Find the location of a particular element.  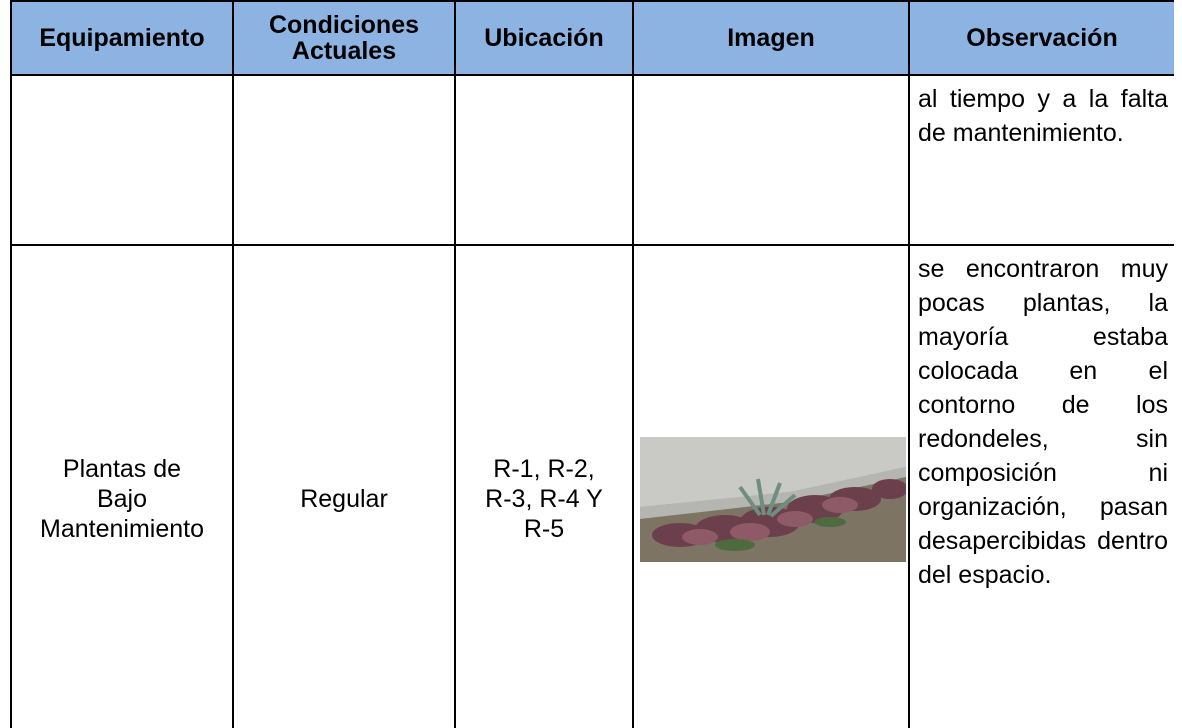

cell-line: Mantenimiento is located at coordinates (122, 529).